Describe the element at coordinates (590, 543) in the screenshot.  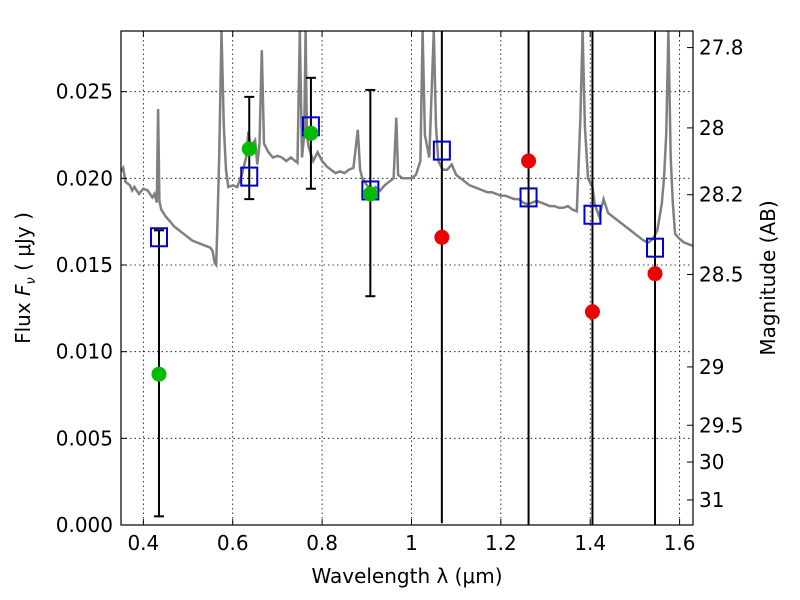
I see `x-tick-label: 1.4` at that location.